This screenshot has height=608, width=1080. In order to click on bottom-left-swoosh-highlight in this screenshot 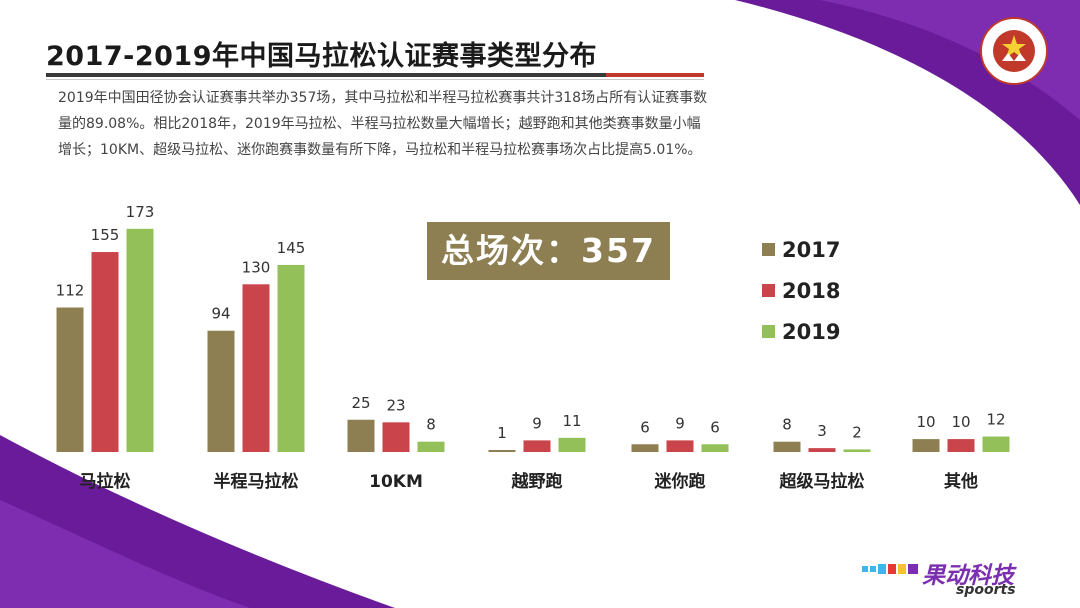, I will do `click(125, 554)`.